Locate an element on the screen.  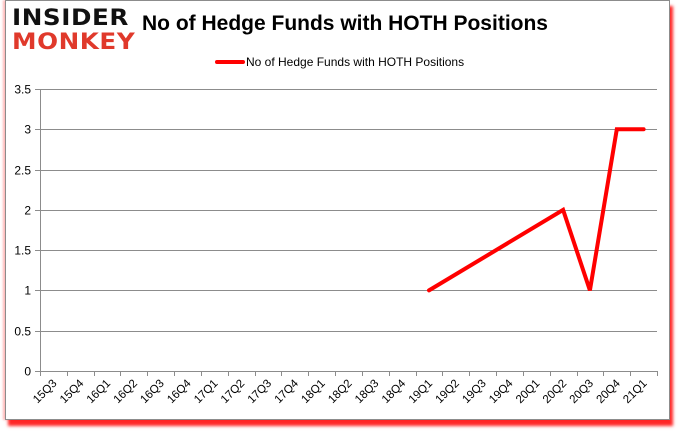
y-tick-label: 0.5 is located at coordinates (22, 332).